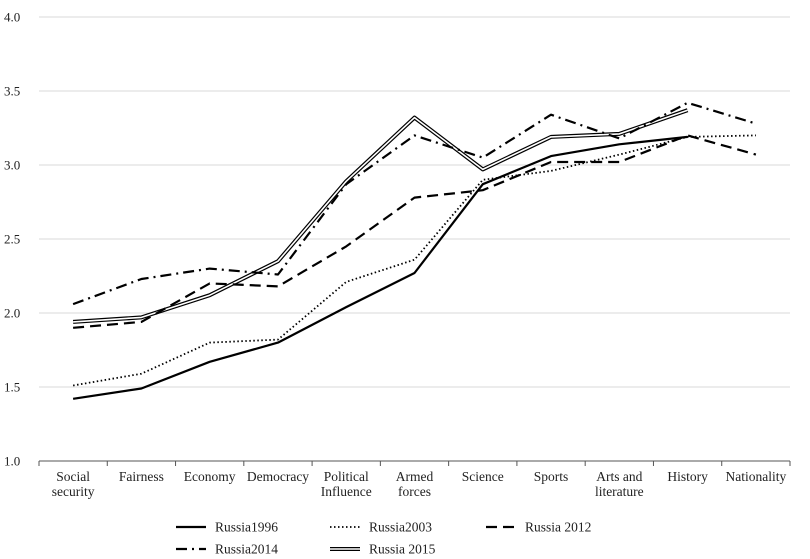 This screenshot has height=559, width=810. I want to click on x-tick-label: Armed, so click(415, 476).